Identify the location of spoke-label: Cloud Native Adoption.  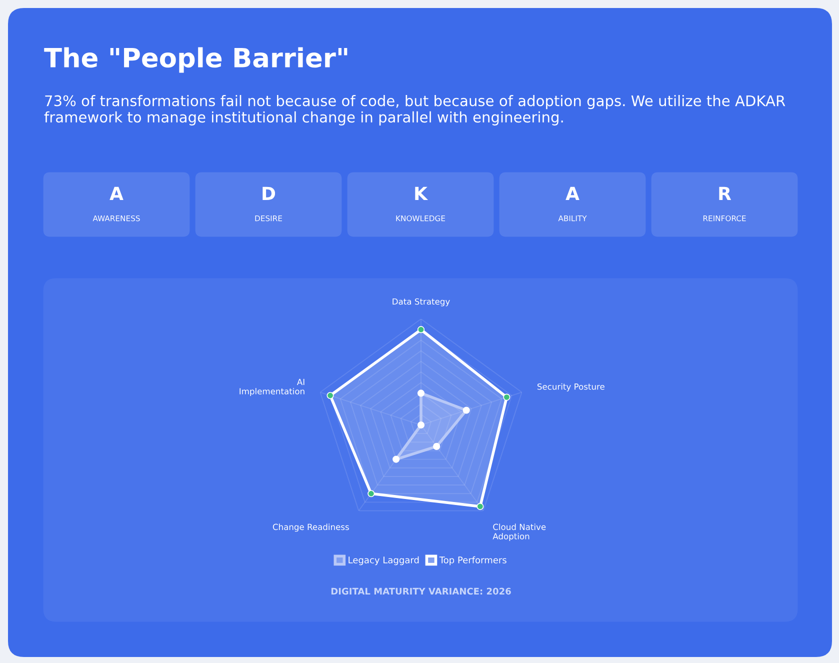
(519, 533).